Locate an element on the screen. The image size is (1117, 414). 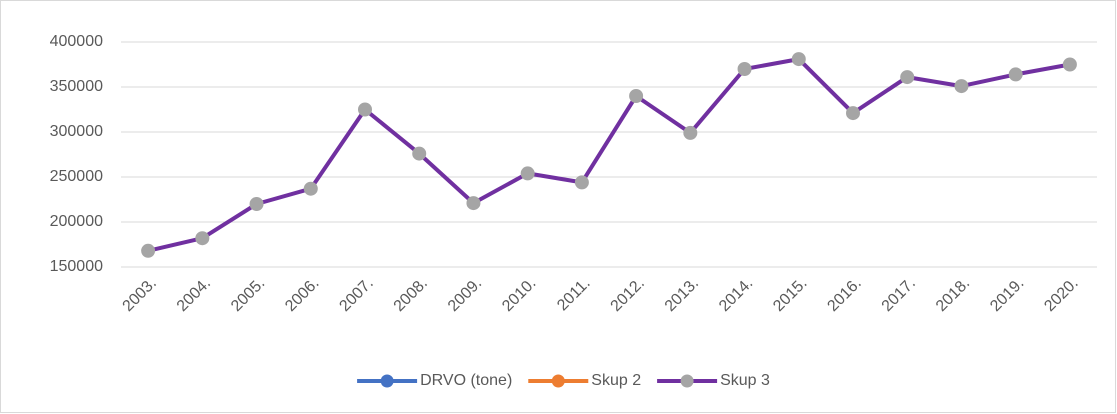
y-tick-label: 350000 is located at coordinates (76, 86).